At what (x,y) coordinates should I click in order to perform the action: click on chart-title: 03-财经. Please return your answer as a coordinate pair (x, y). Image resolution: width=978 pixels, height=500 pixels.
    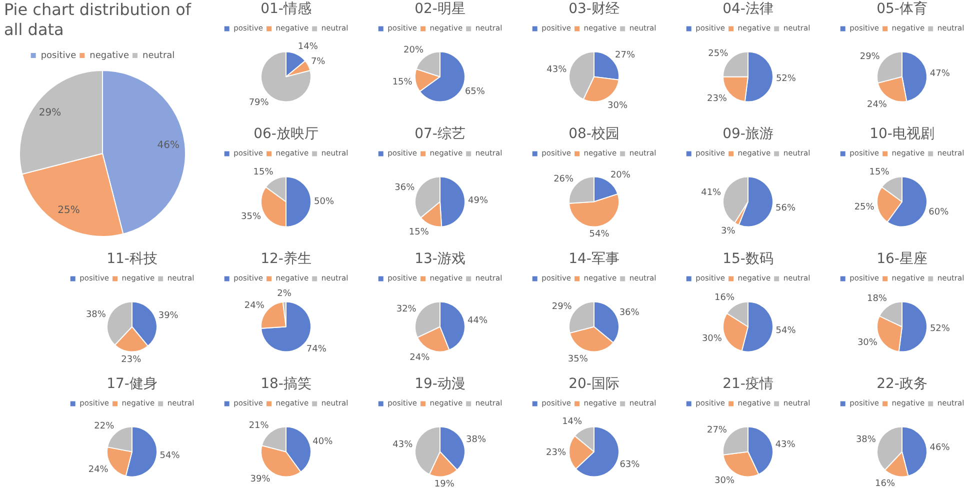
    Looking at the image, I should click on (594, 9).